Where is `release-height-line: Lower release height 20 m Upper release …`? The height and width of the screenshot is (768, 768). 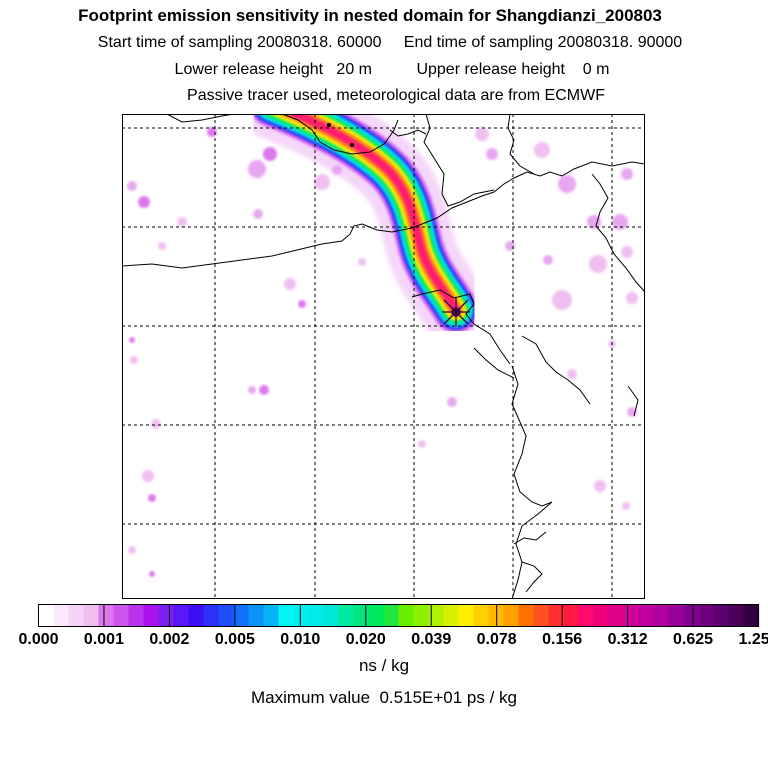
release-height-line: Lower release height 20 m Upper release … is located at coordinates (392, 69).